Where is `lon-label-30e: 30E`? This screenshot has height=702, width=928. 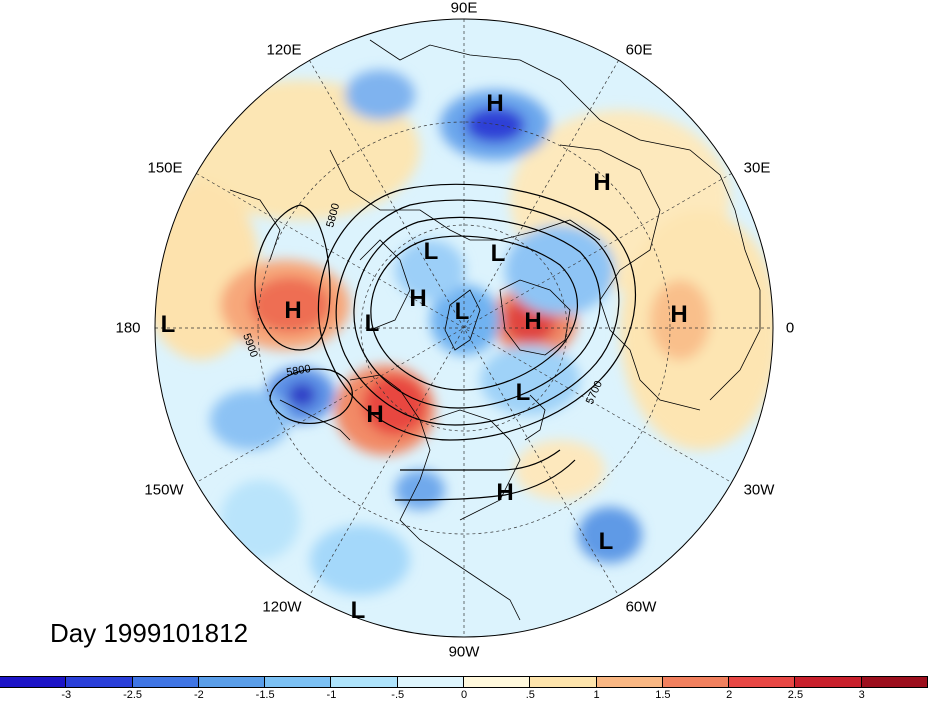 lon-label-30e: 30E is located at coordinates (757, 168).